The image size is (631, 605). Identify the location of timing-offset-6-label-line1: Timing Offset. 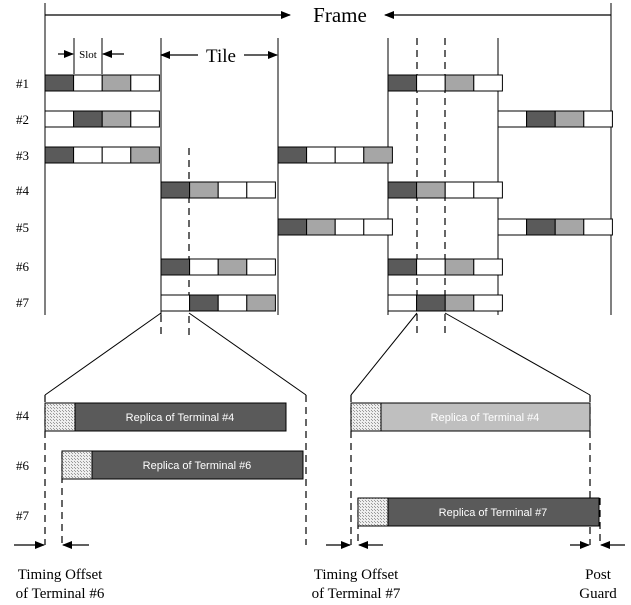
(60, 575).